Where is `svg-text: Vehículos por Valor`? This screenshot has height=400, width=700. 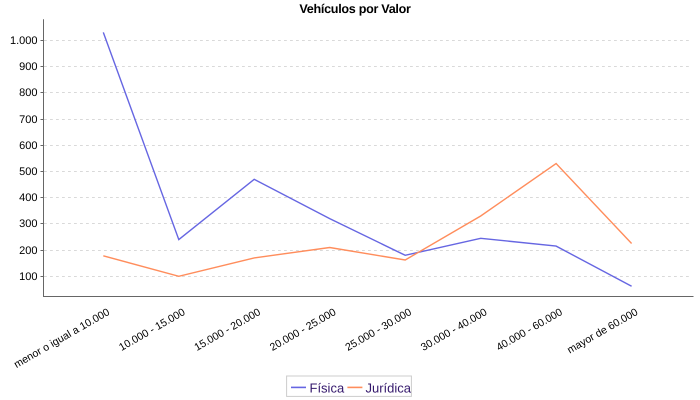 svg-text: Vehículos por Valor is located at coordinates (355, 9).